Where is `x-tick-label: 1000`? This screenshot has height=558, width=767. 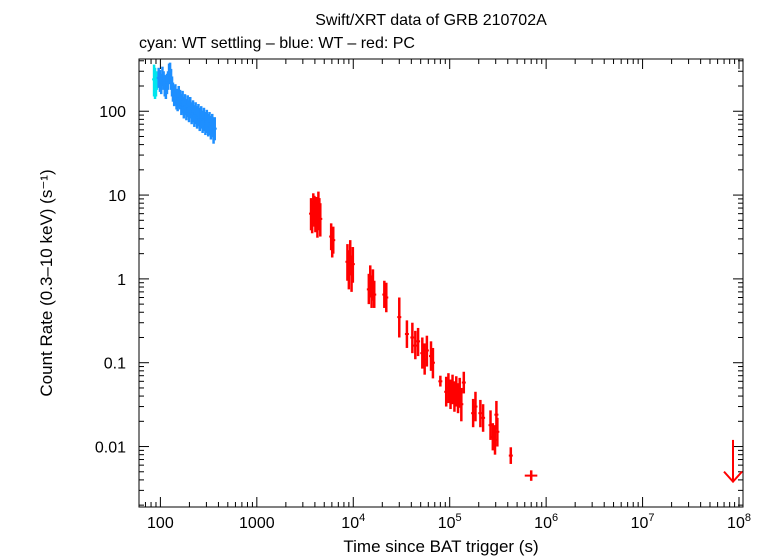
x-tick-label: 1000 is located at coordinates (257, 523).